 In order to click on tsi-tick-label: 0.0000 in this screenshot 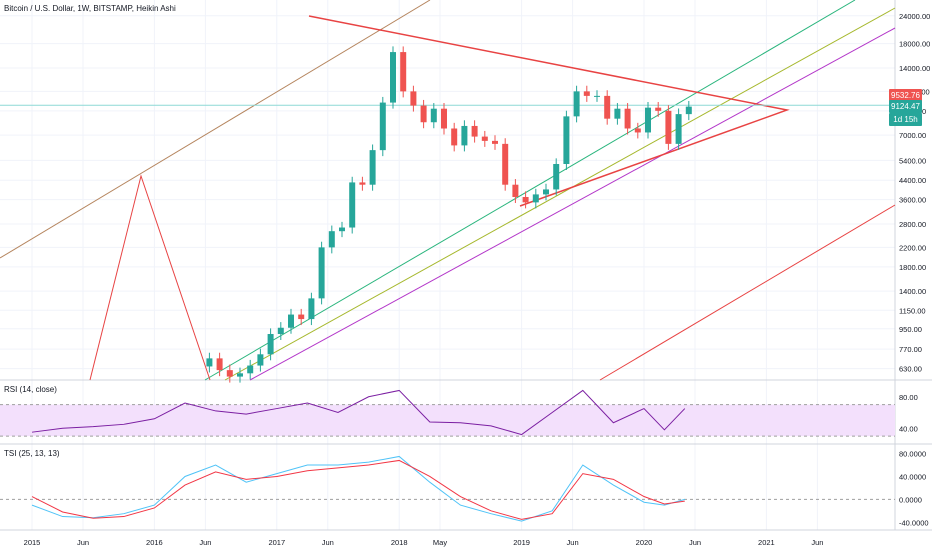, I will do `click(910, 499)`.